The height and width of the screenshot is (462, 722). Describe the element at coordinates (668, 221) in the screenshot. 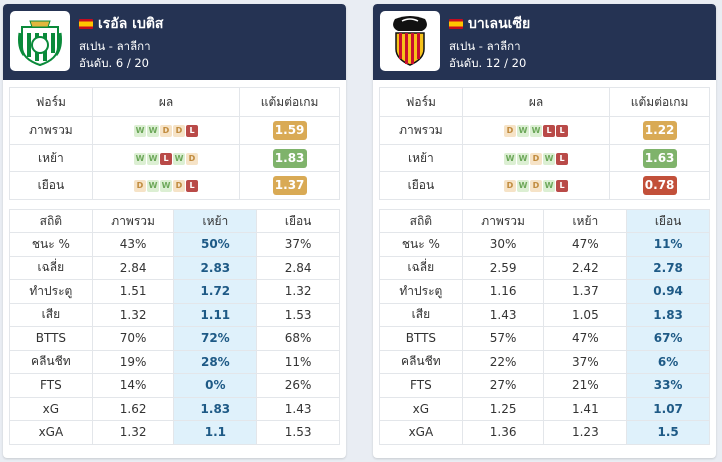

I see `away-header: เยือน` at that location.